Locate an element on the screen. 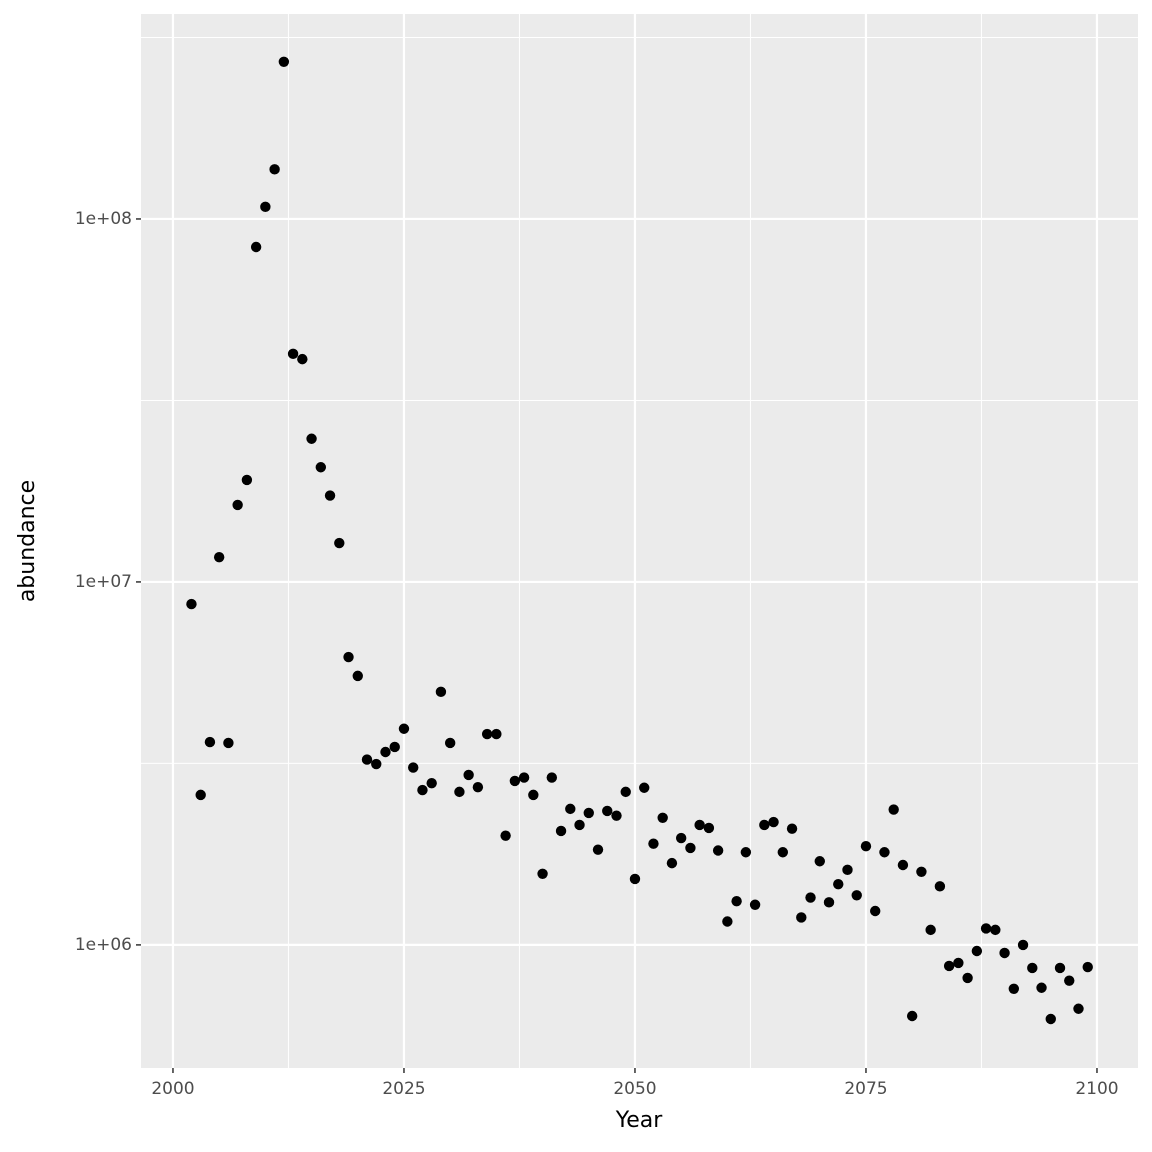 Image resolution: width=1152 pixels, height=1152 pixels. y-tick-label: 1e+07 is located at coordinates (103, 582).